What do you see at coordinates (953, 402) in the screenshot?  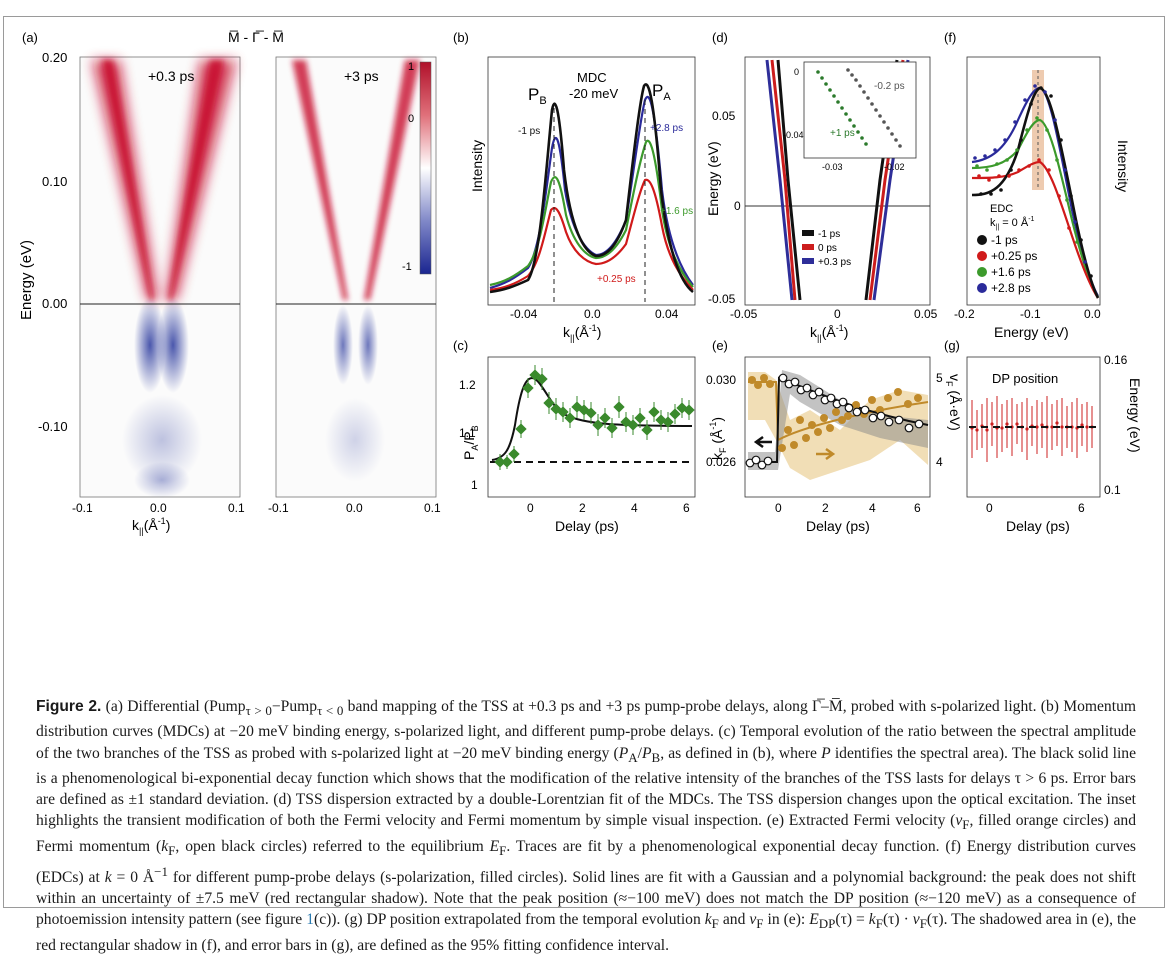 I see `panel-e-ylabel-right: vF (Å·eV)` at bounding box center [953, 402].